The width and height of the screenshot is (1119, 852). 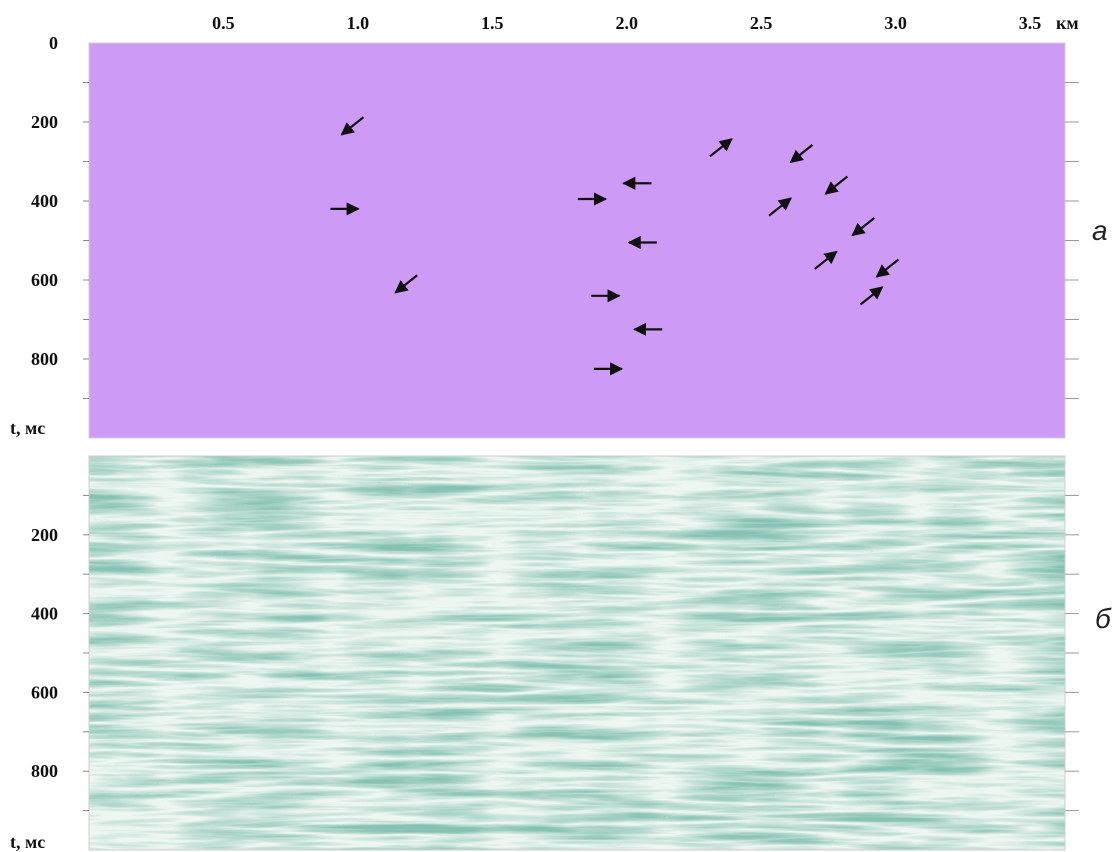 I want to click on panel-a-time-tick-label: 600, so click(x=44, y=280).